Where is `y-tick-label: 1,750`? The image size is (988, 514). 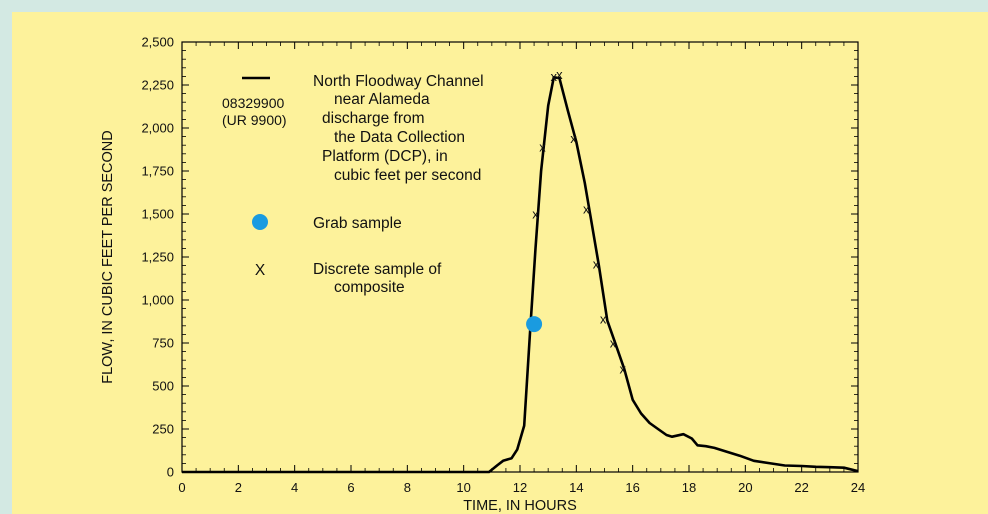 y-tick-label: 1,750 is located at coordinates (157, 171).